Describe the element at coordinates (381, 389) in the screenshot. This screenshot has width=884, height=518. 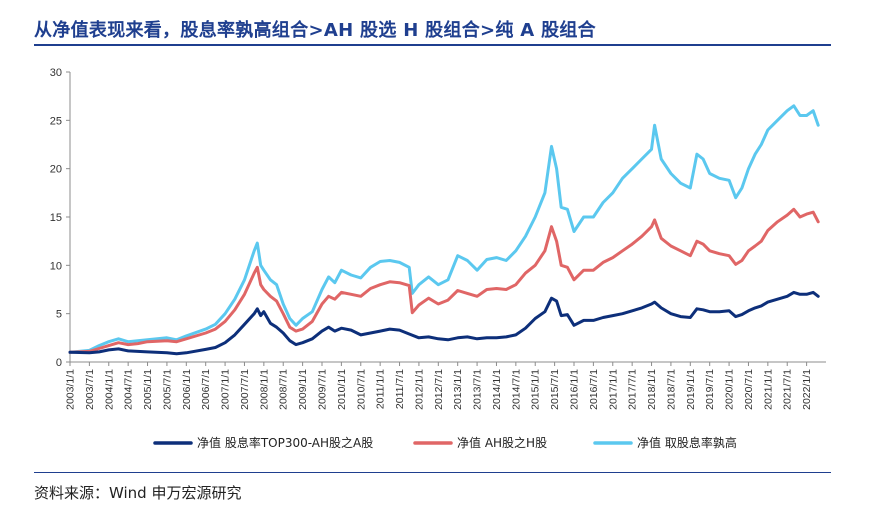
I see `x-tick-label: 2011/1/1` at that location.